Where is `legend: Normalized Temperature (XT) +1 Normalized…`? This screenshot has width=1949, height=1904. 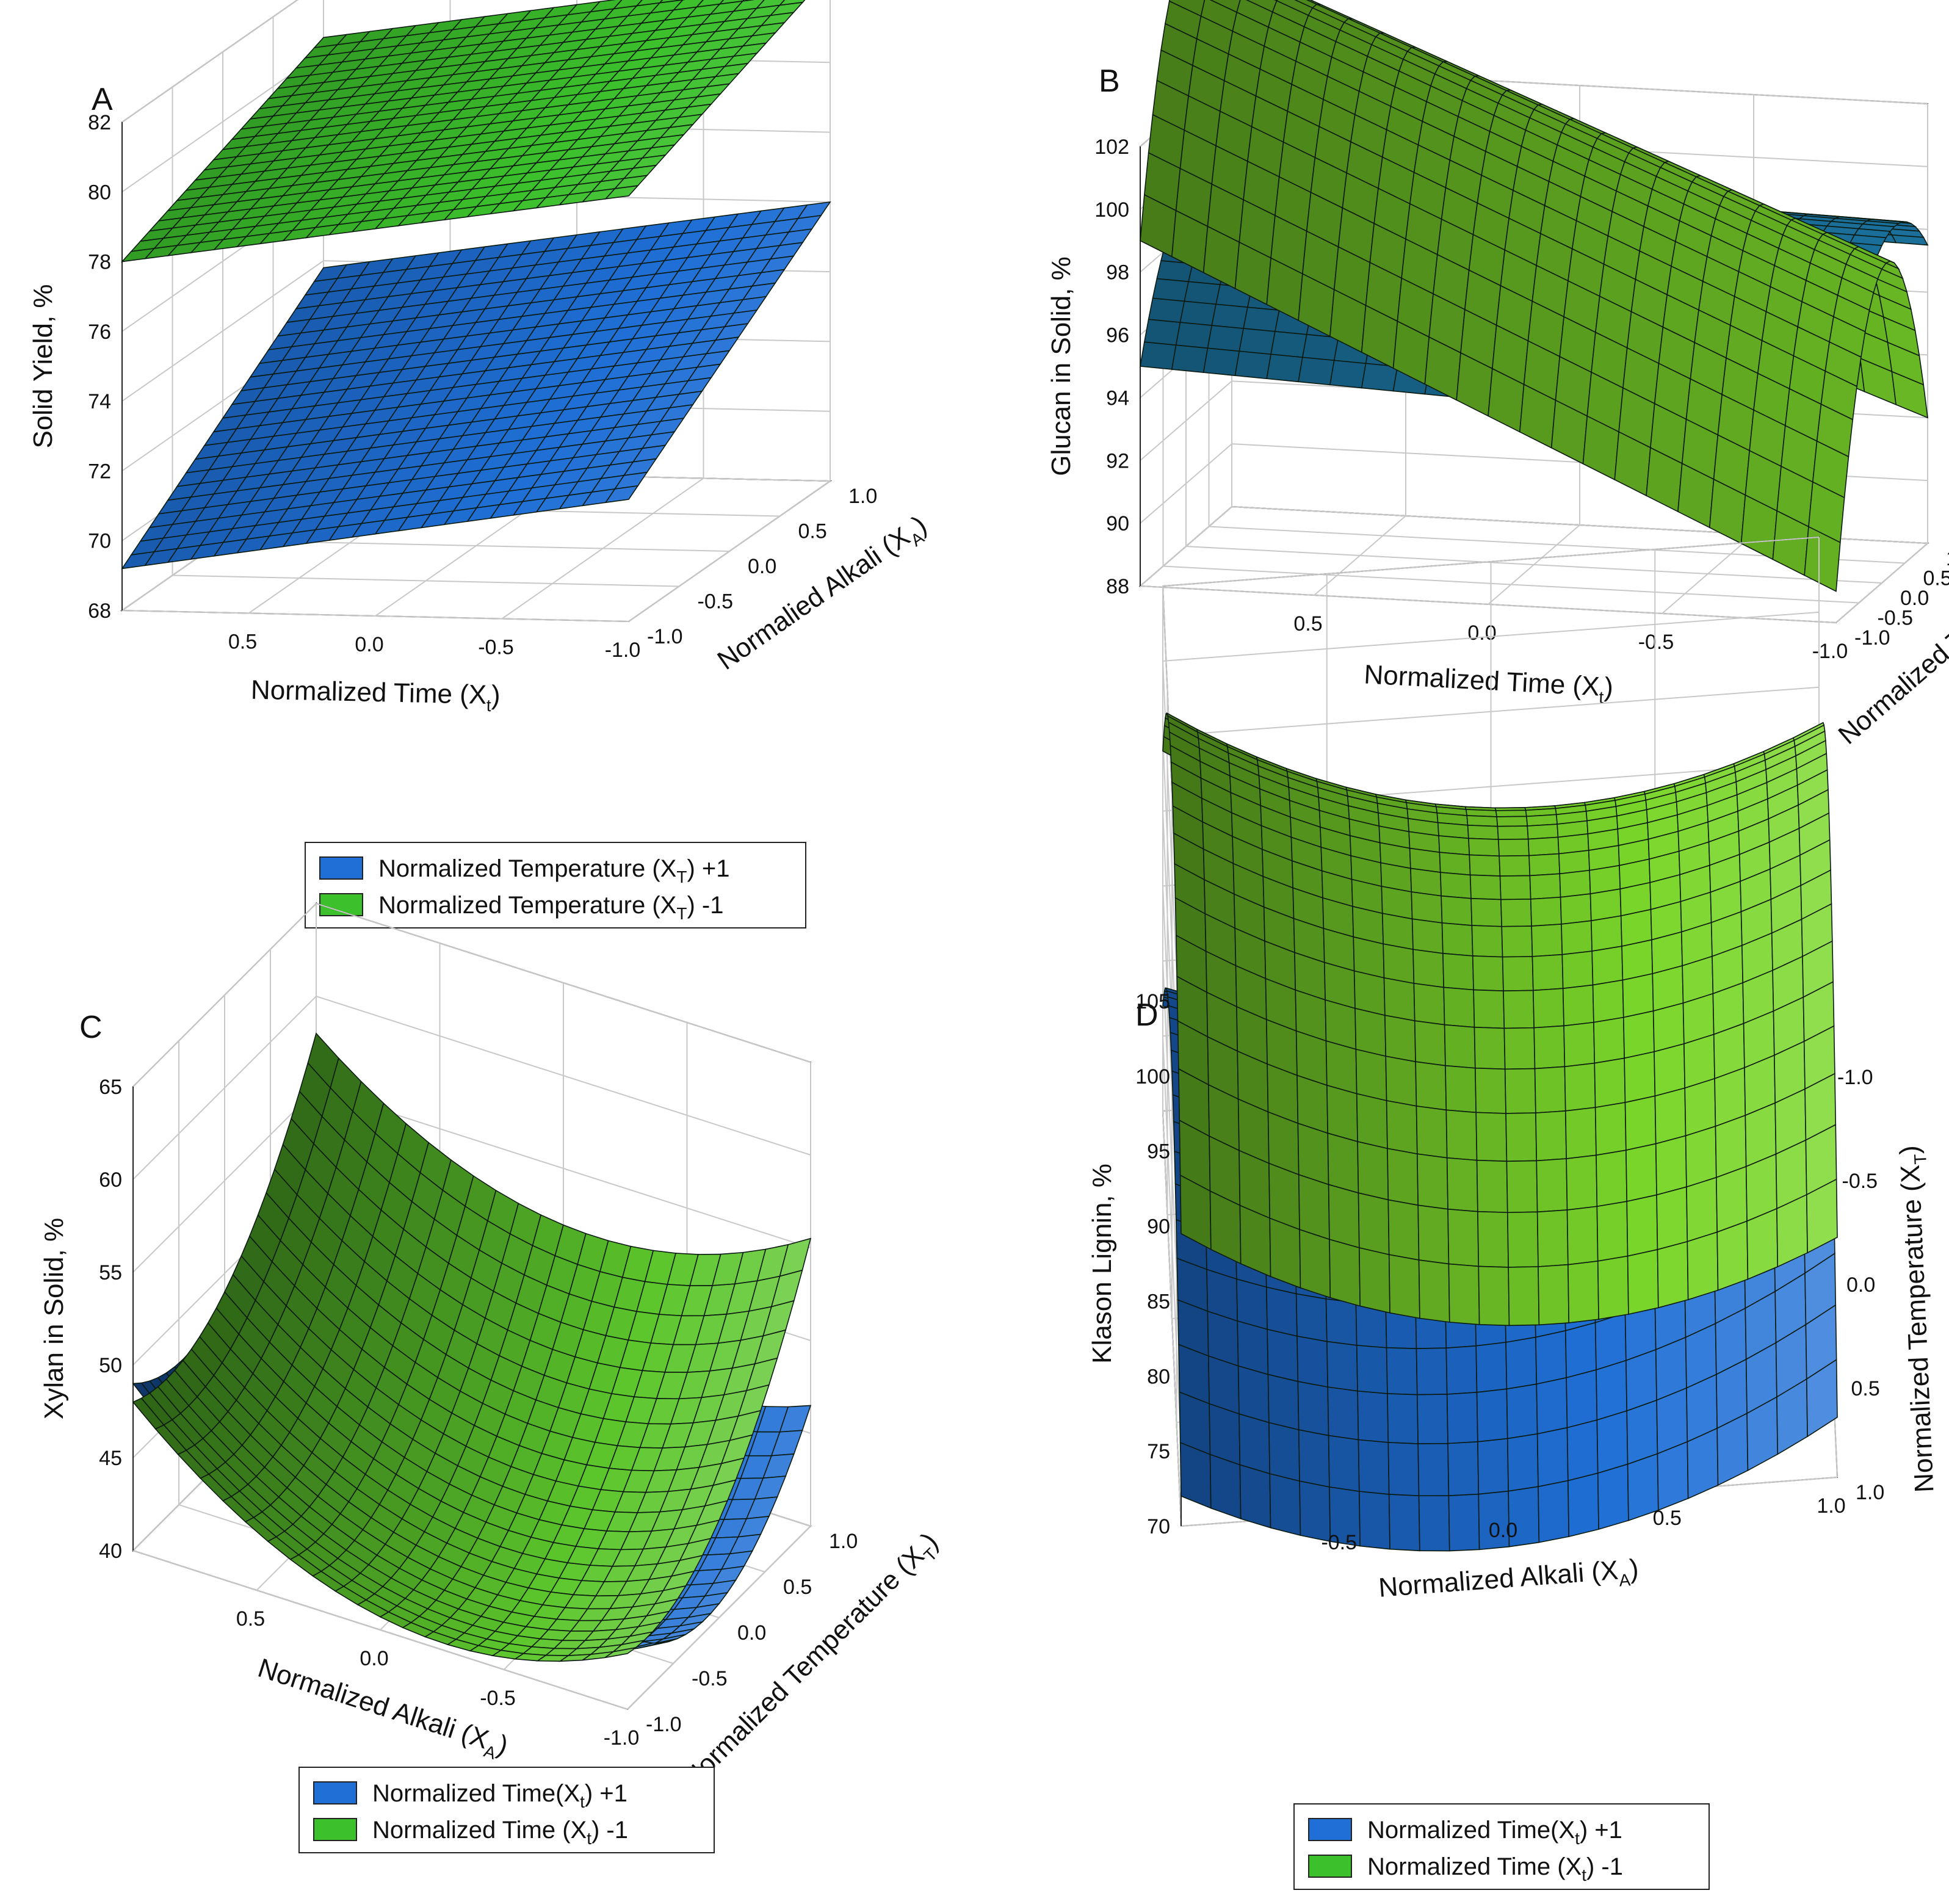
legend: Normalized Temperature (XT) +1 Normalized… is located at coordinates (555, 885).